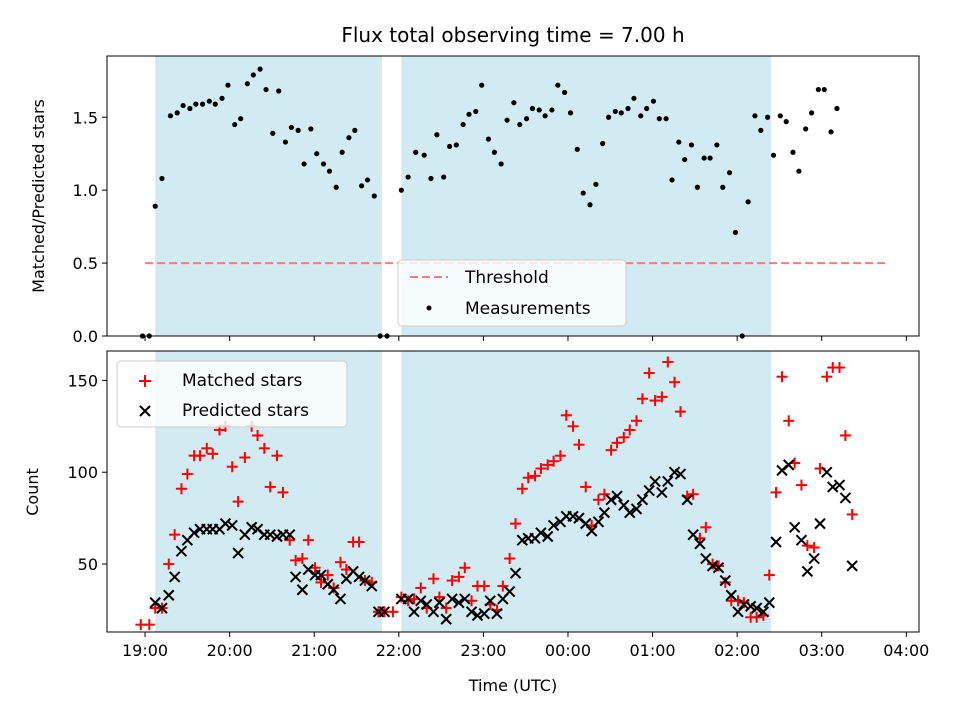  Describe the element at coordinates (32, 492) in the screenshot. I see `bottom-y-axis-label: Count` at that location.